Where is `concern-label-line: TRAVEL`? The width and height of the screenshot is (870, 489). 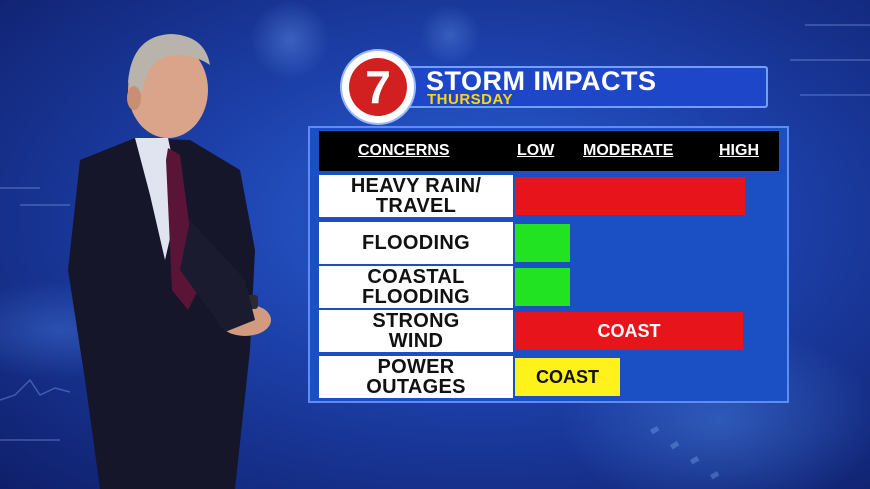
concern-label-line: TRAVEL is located at coordinates (416, 206).